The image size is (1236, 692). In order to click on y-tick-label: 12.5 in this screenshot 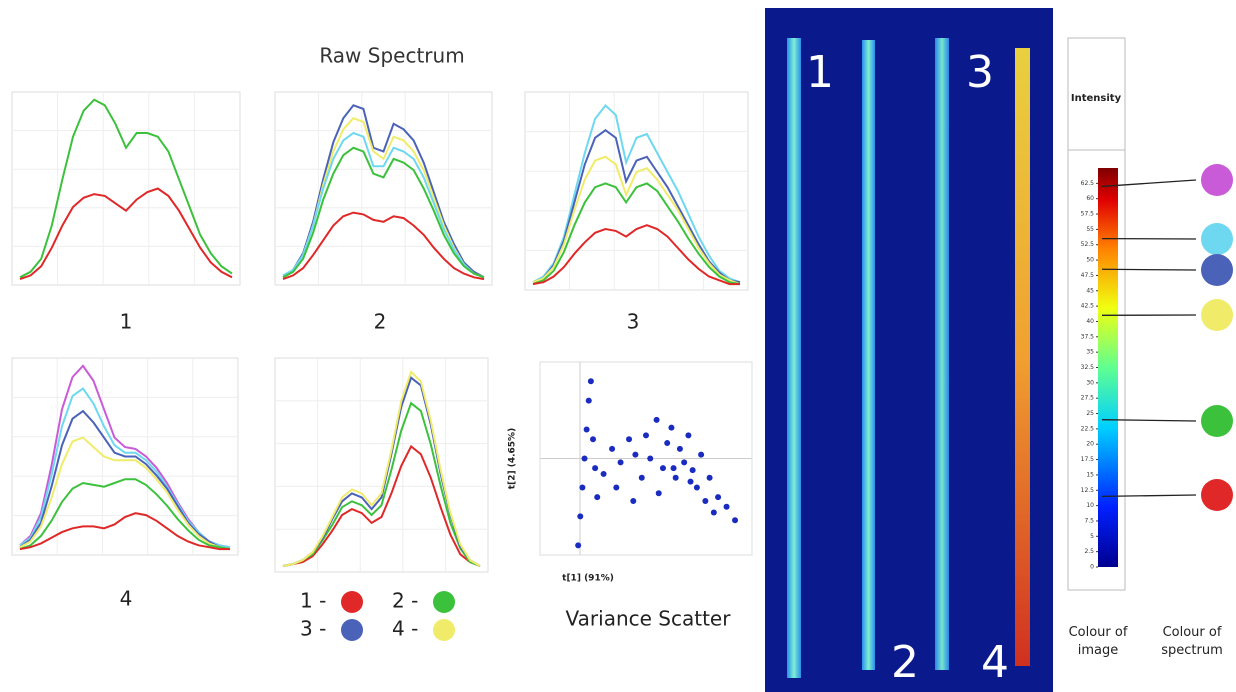, I will do `click(1088, 490)`.